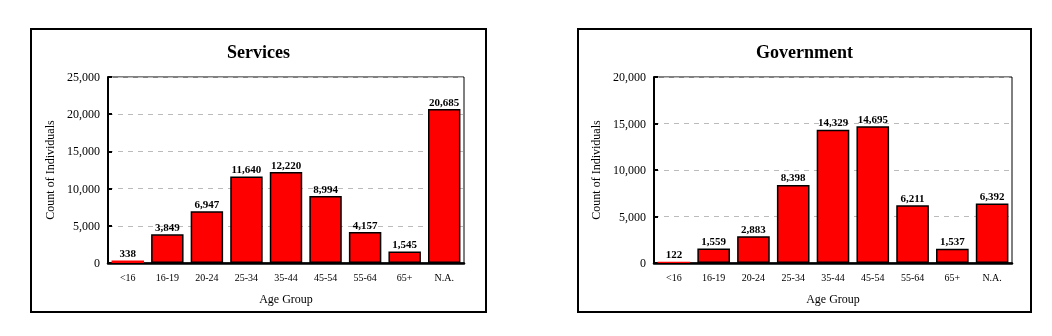 The height and width of the screenshot is (336, 1052). I want to click on data-label: 14,329, so click(833, 122).